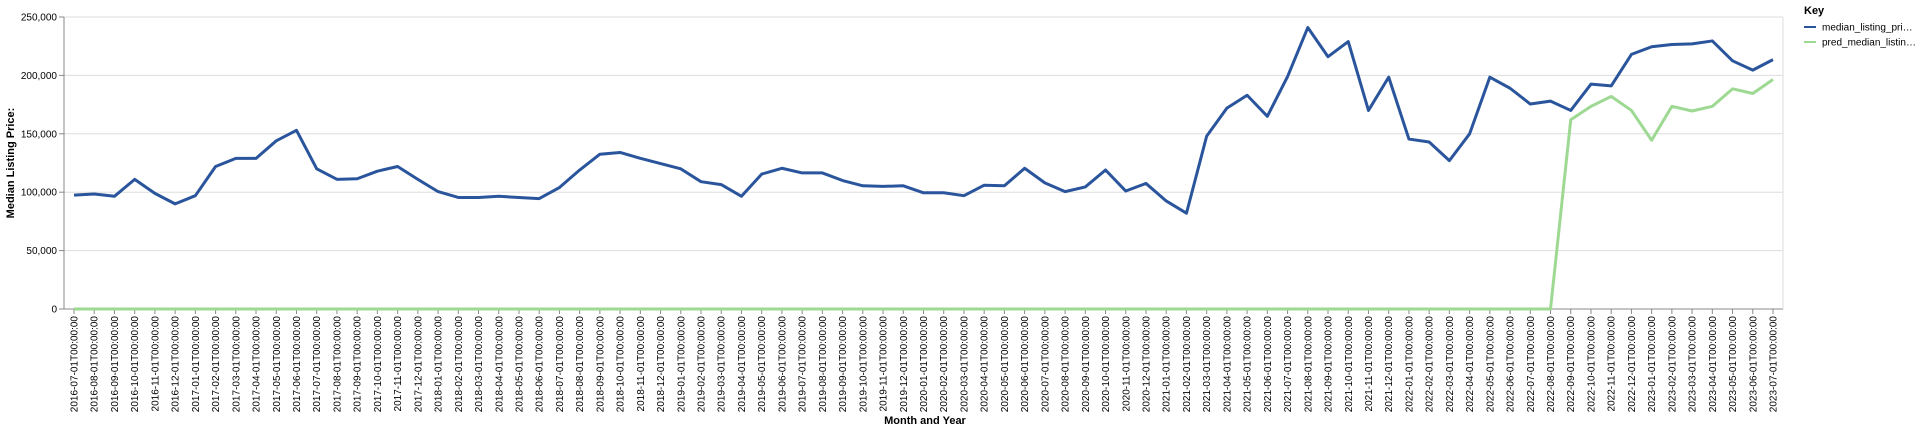  Describe the element at coordinates (1369, 364) in the screenshot. I see `x-tick-label: 2021-11-01T00:00:00` at that location.